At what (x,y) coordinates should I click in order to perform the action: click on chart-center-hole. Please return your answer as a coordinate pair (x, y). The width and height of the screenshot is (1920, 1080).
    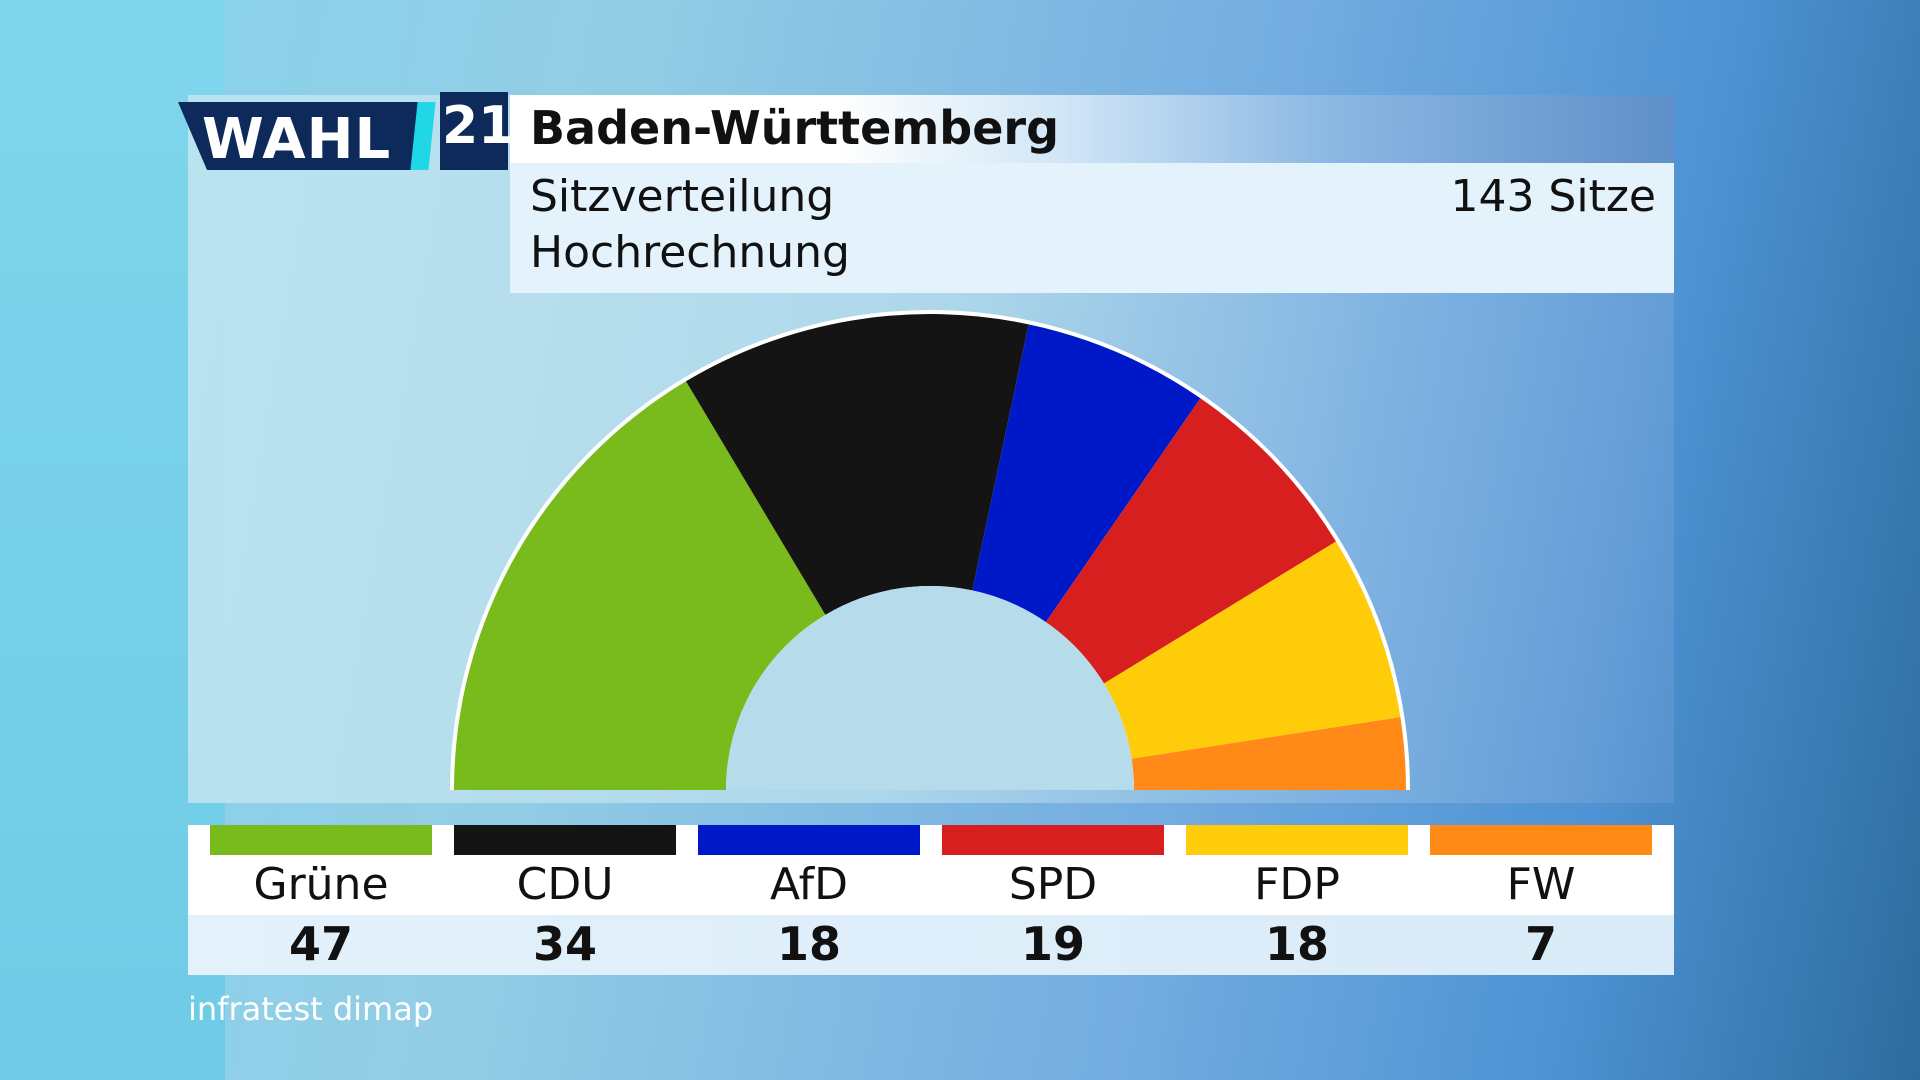
    Looking at the image, I should click on (930, 688).